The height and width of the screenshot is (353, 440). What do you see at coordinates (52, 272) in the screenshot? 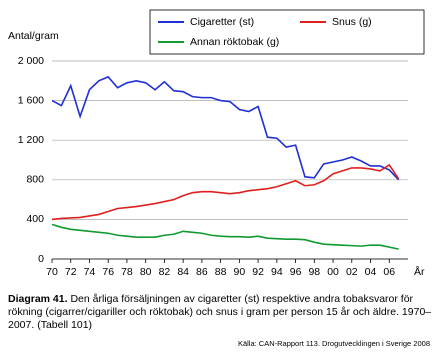
I see `x-tick-label: 70` at bounding box center [52, 272].